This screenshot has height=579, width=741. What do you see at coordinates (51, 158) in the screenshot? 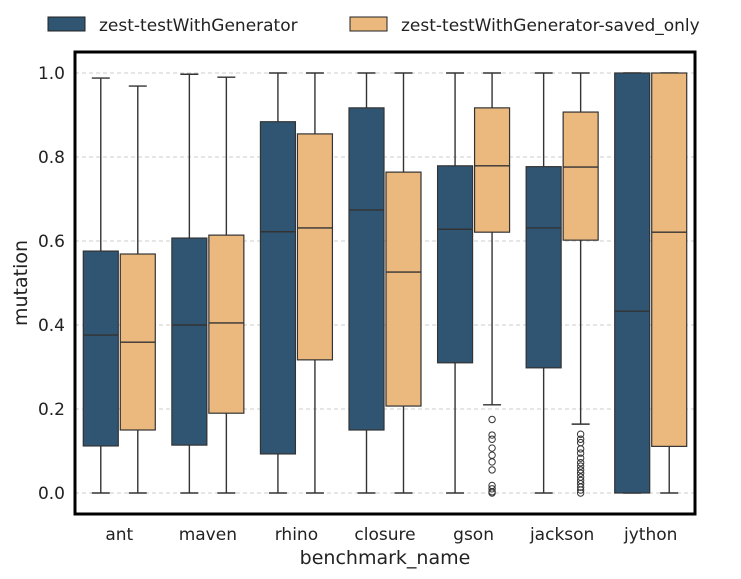
I see `y-tick-label: 0.8` at bounding box center [51, 158].